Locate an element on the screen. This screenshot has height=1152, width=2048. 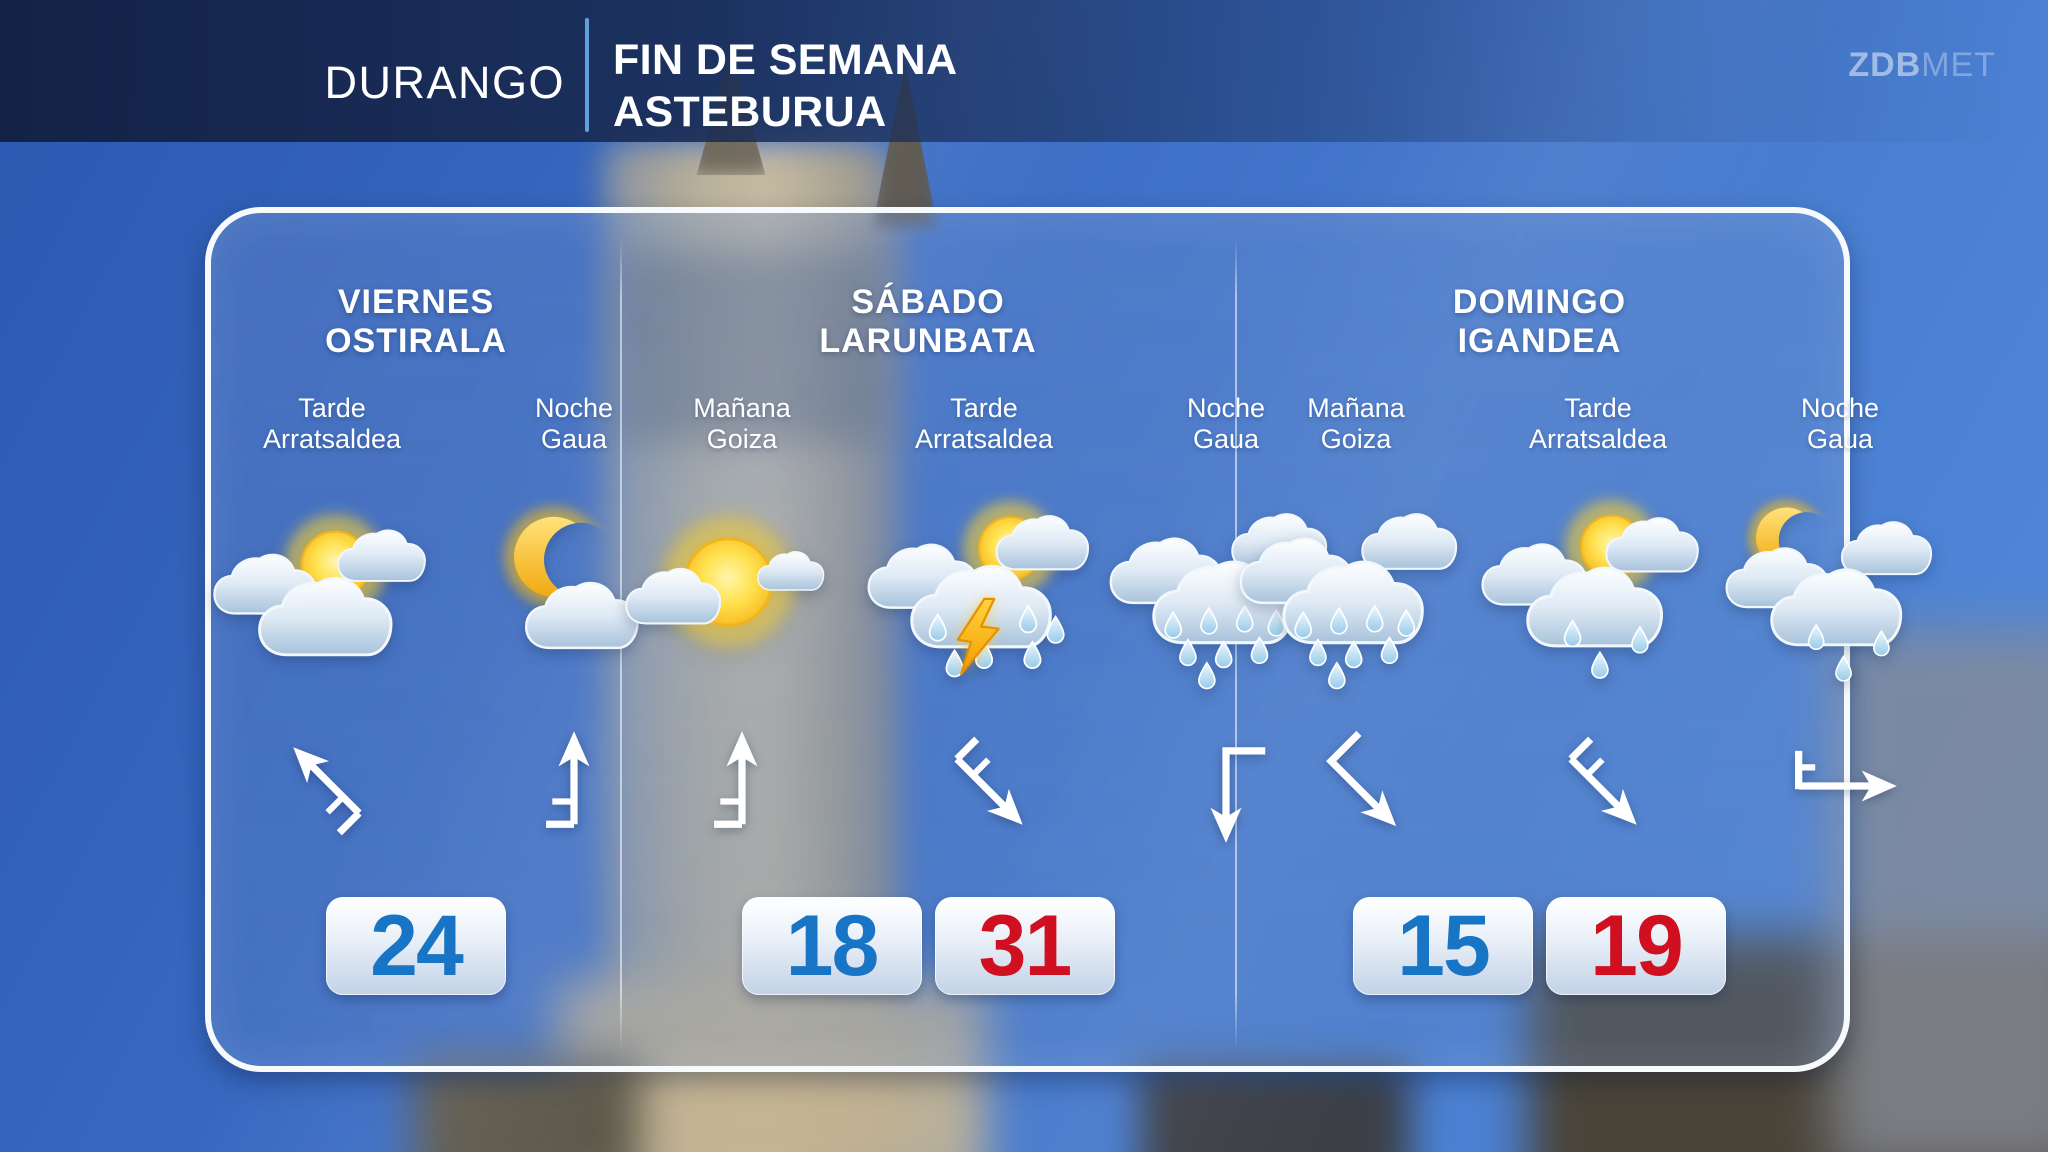
temp-badge-min: 15 is located at coordinates (1443, 946).